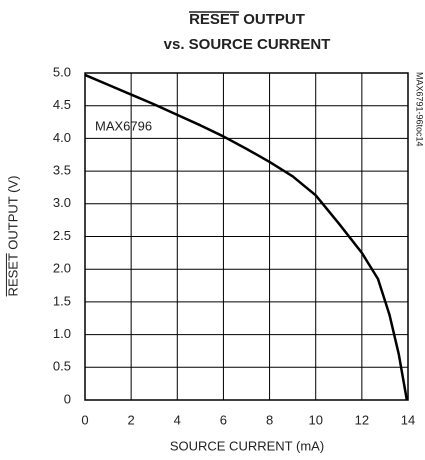 The width and height of the screenshot is (425, 460). Describe the element at coordinates (62, 268) in the screenshot. I see `y-tick-label: 2.0` at that location.